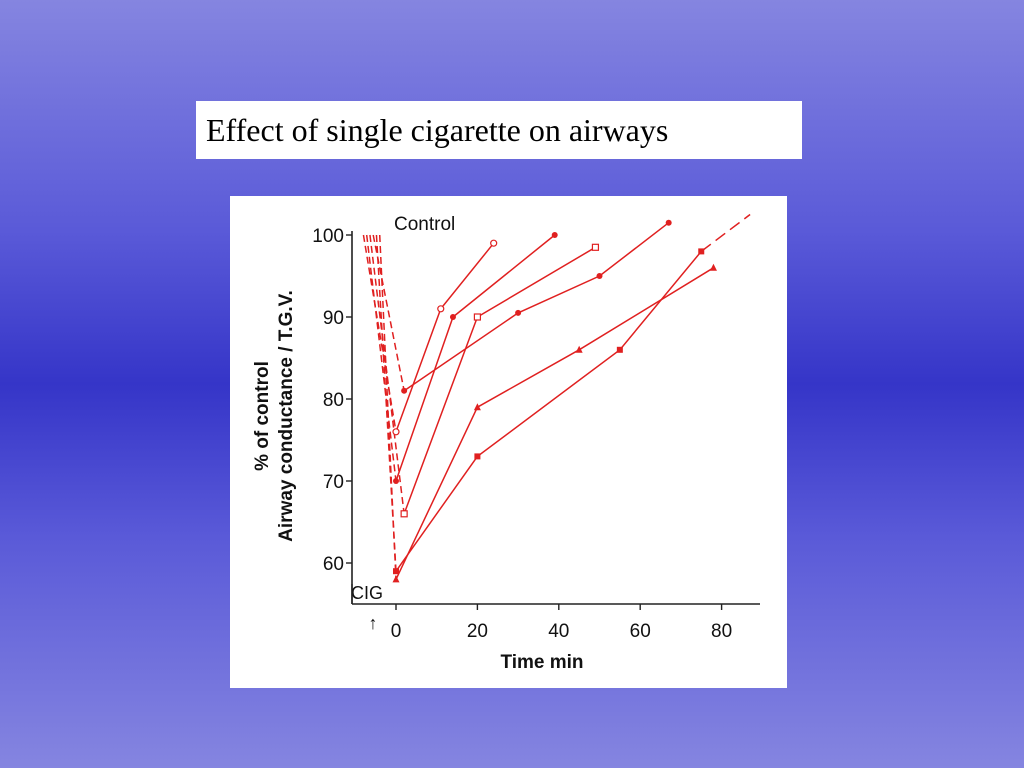 The width and height of the screenshot is (1024, 768). I want to click on slide-title-box: Effect of single cigarette on airways, so click(499, 130).